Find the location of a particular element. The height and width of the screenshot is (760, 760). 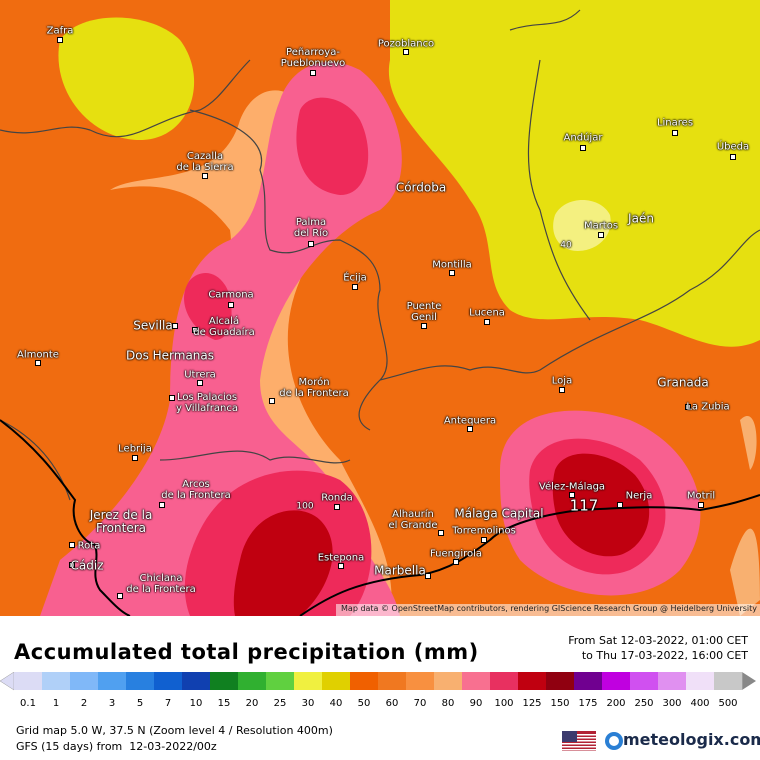

contour-label: 100 is located at coordinates (305, 506).